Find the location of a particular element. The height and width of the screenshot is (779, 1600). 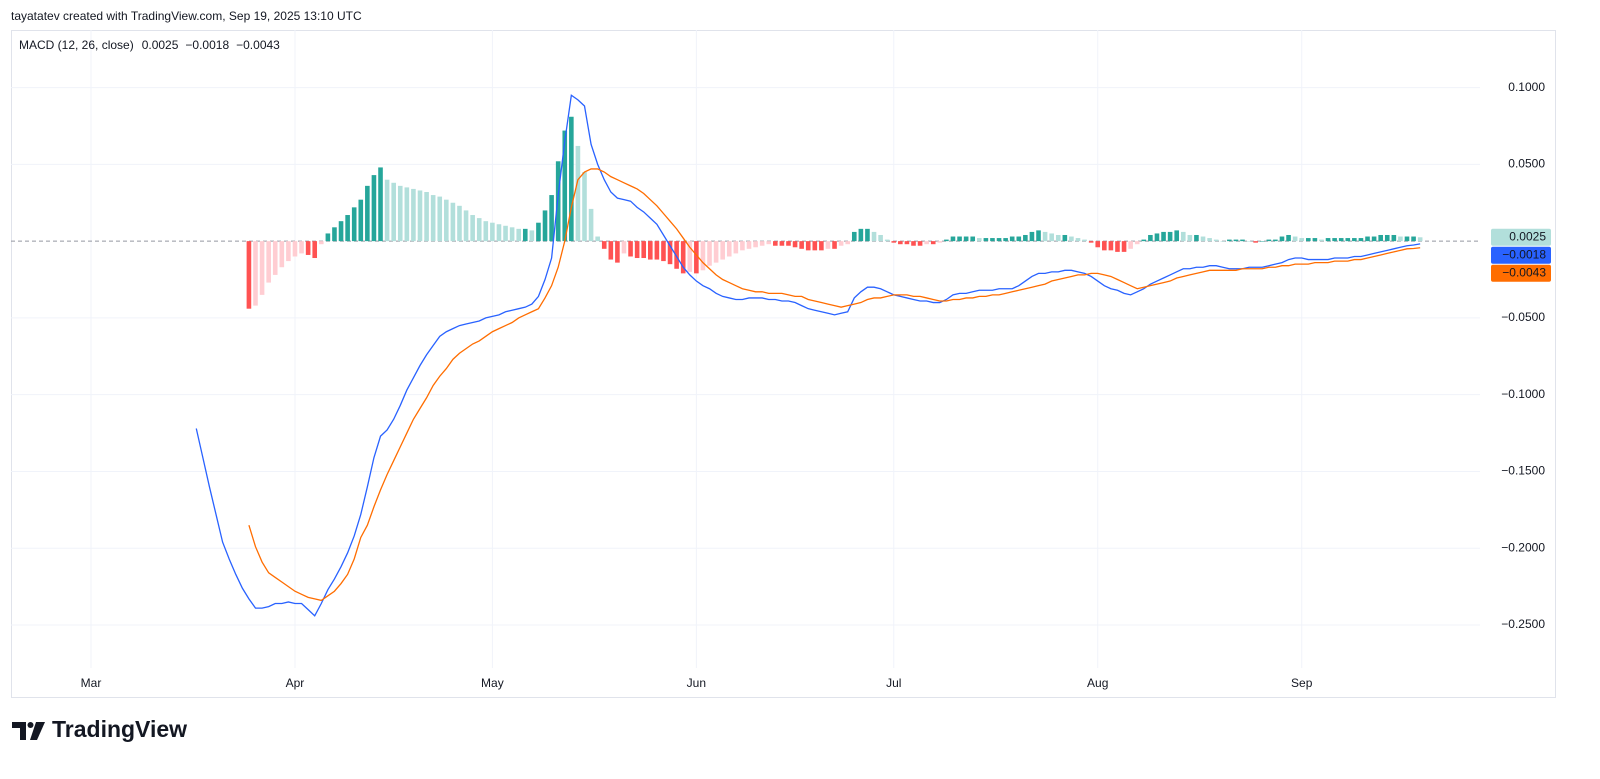

x-tick-label: Sep is located at coordinates (1302, 683).